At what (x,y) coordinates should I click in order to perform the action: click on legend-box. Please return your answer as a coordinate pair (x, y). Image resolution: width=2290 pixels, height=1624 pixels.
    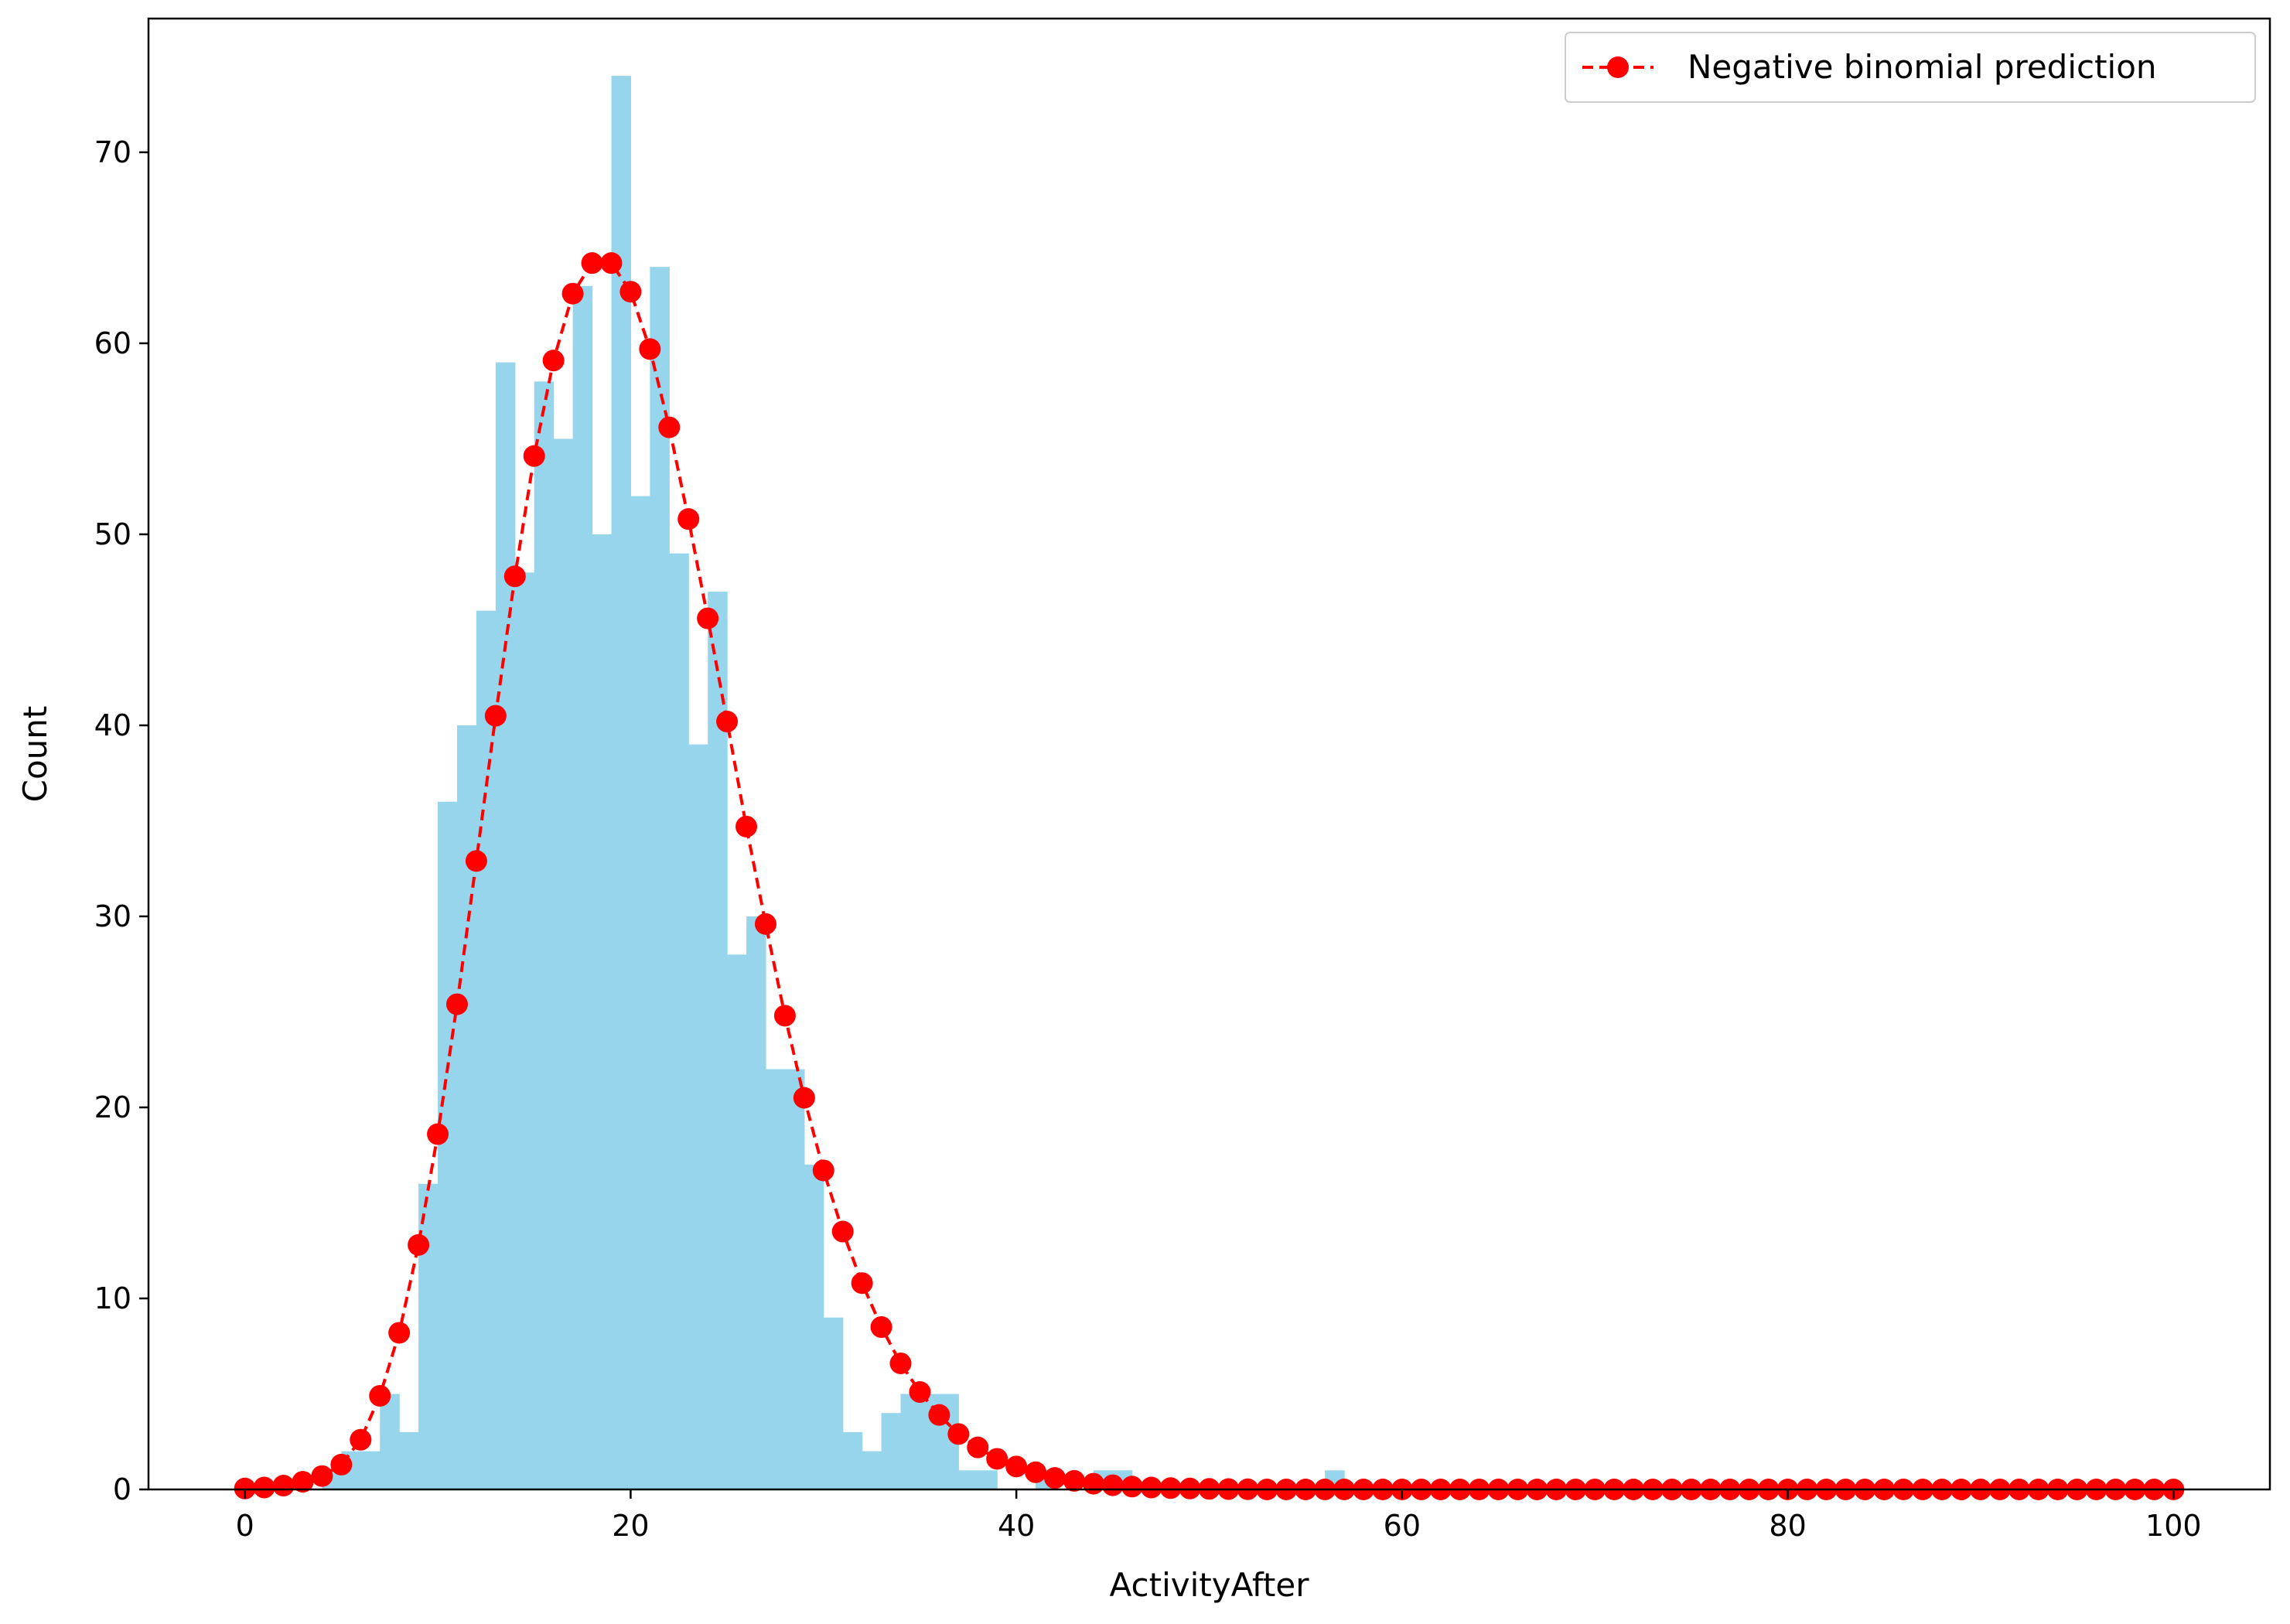
    Looking at the image, I should click on (1910, 67).